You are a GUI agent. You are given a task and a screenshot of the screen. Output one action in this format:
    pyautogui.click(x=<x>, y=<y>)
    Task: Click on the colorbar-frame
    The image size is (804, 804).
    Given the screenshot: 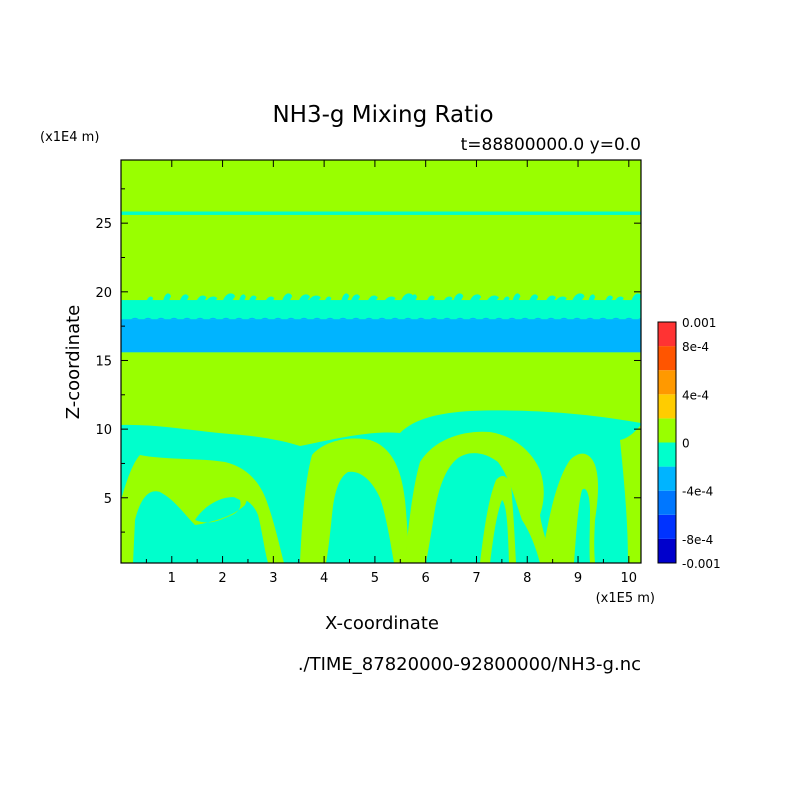 What is the action you would take?
    pyautogui.click(x=667, y=442)
    